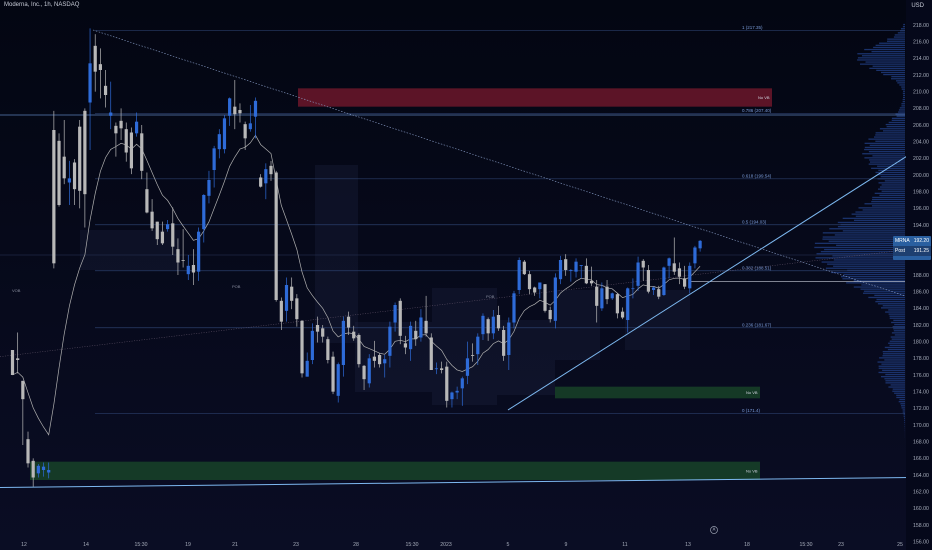  Describe the element at coordinates (188, 545) in the screenshot. I see `time-tick-label: 19` at that location.